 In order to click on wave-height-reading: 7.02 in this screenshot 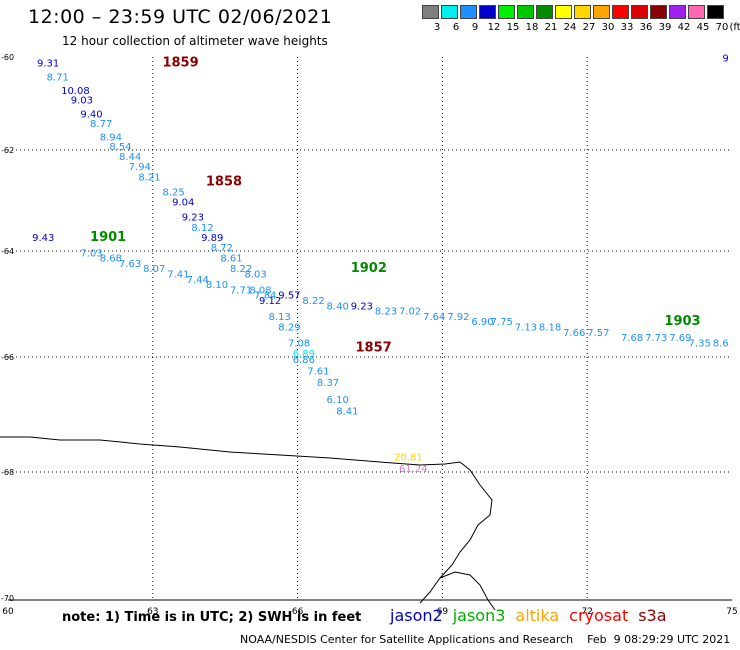, I will do `click(410, 312)`.